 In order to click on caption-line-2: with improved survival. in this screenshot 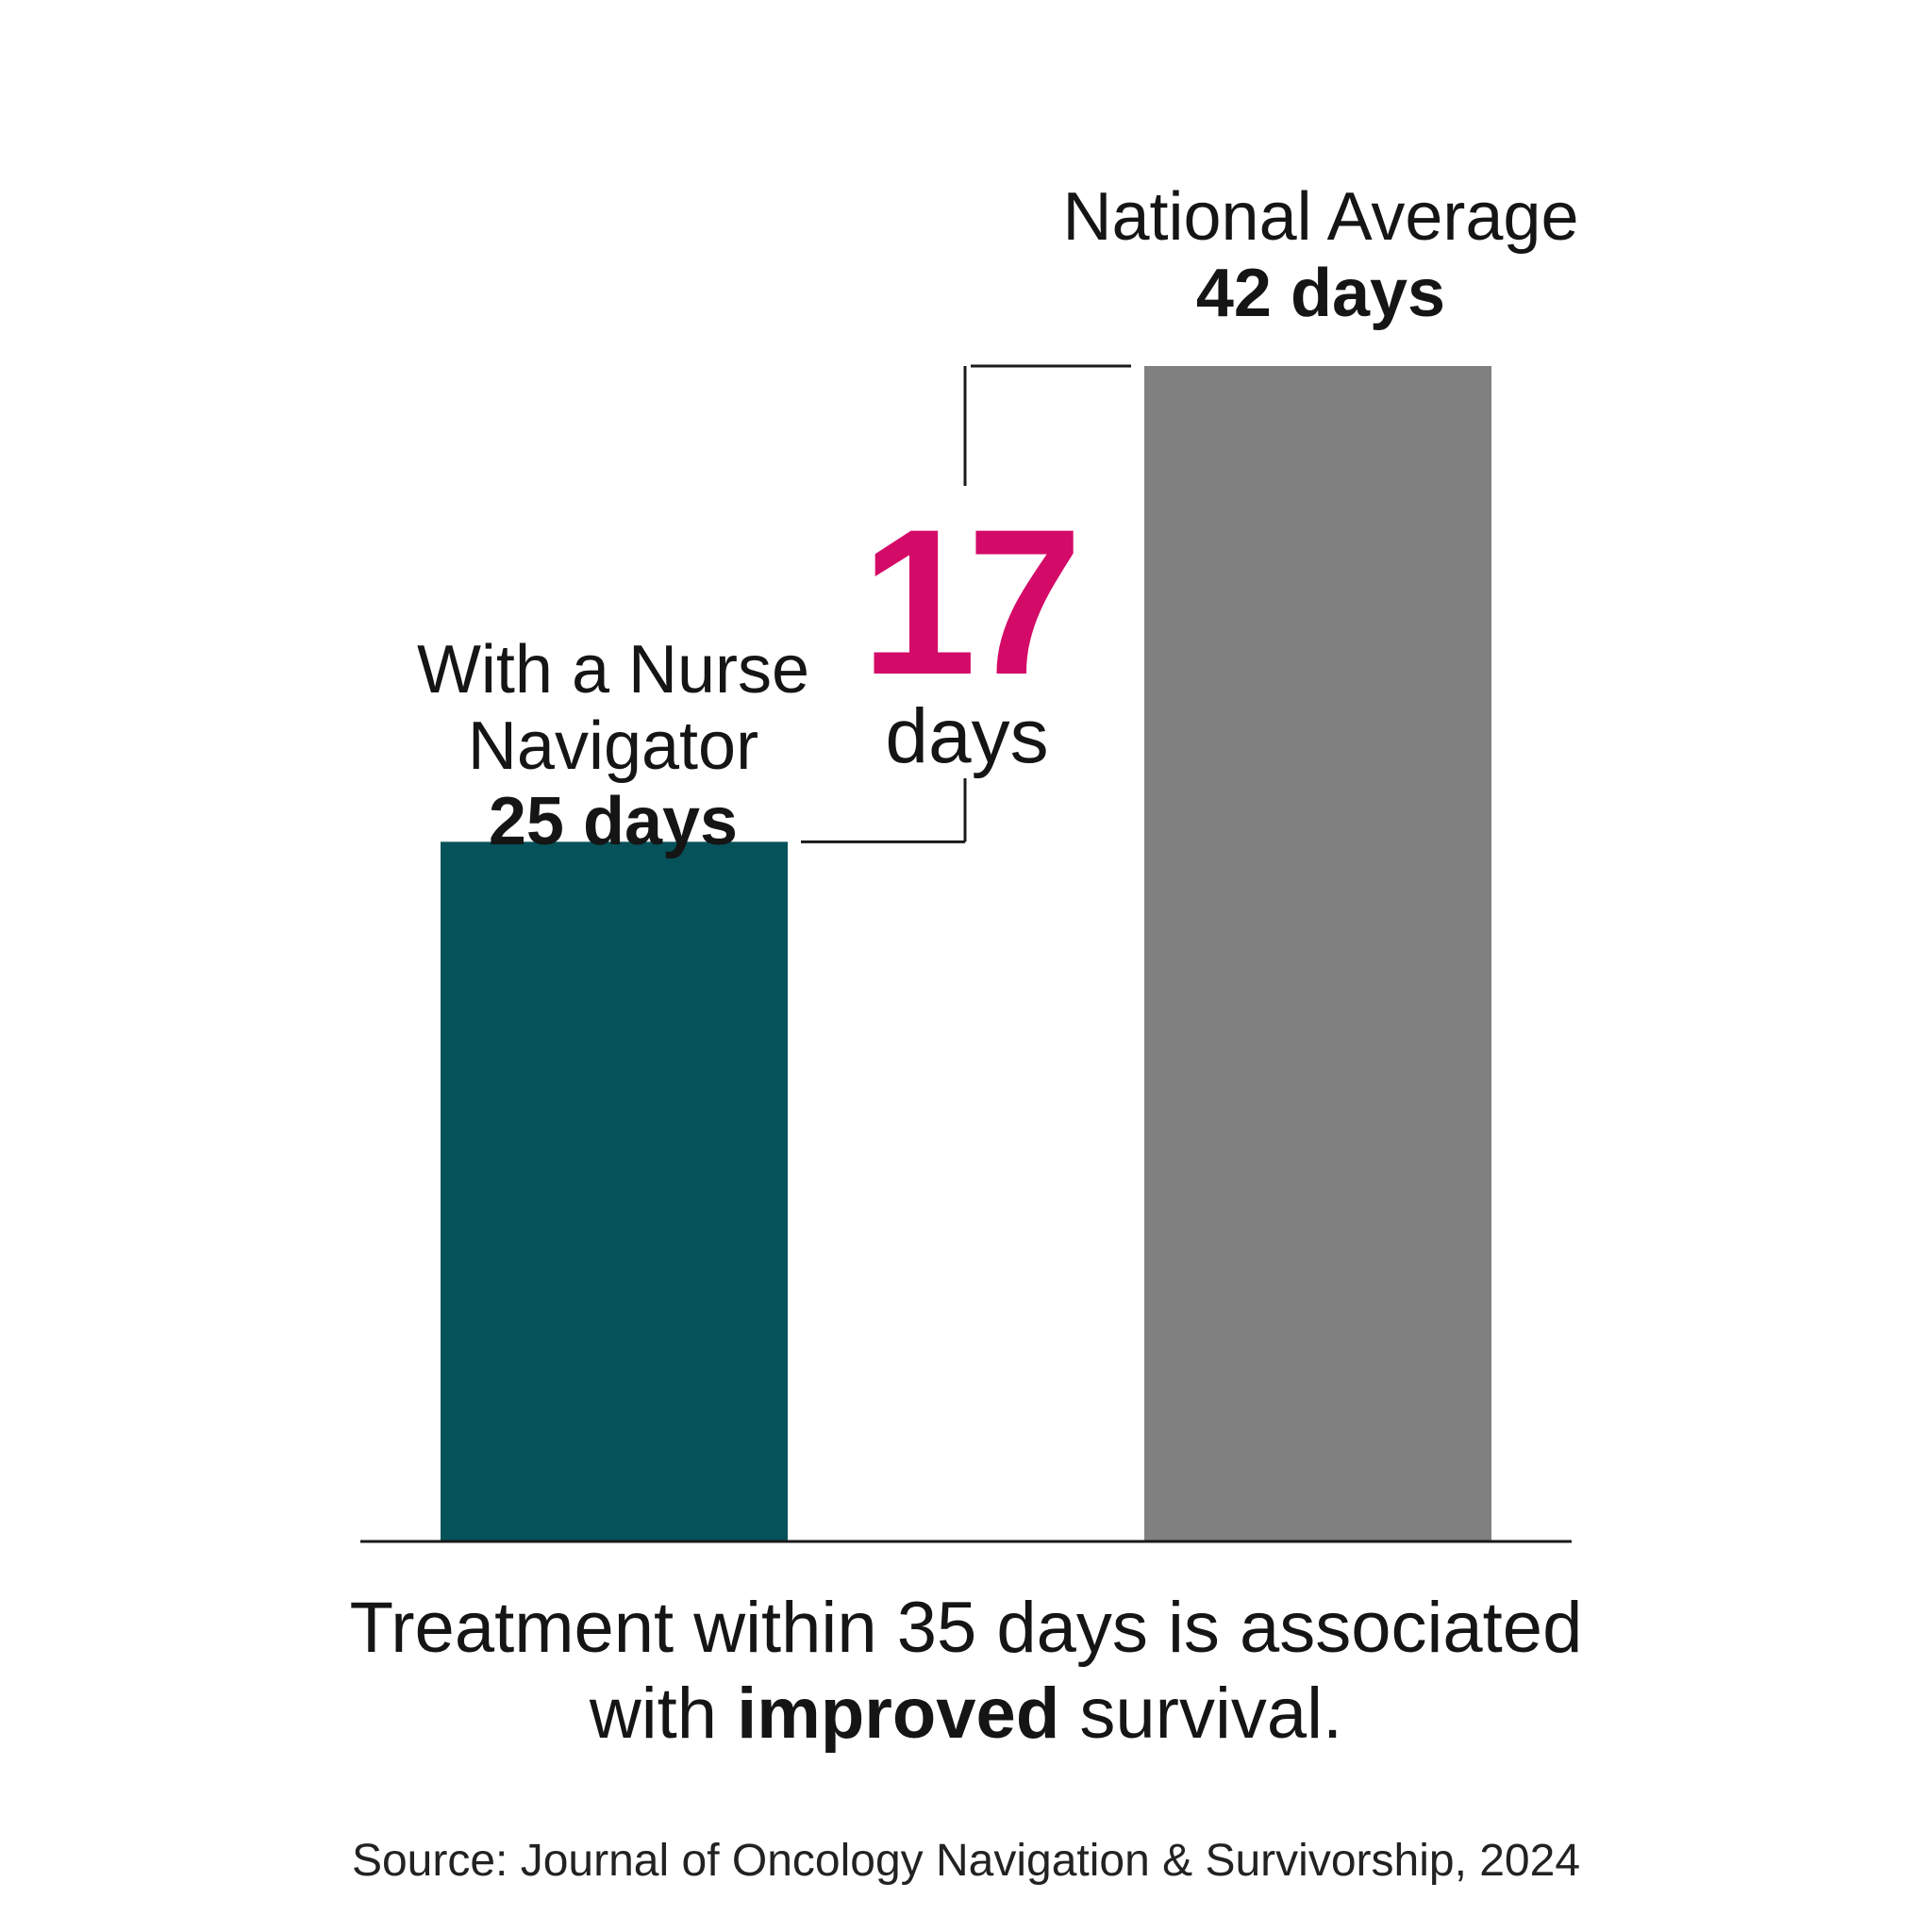, I will do `click(966, 1714)`.